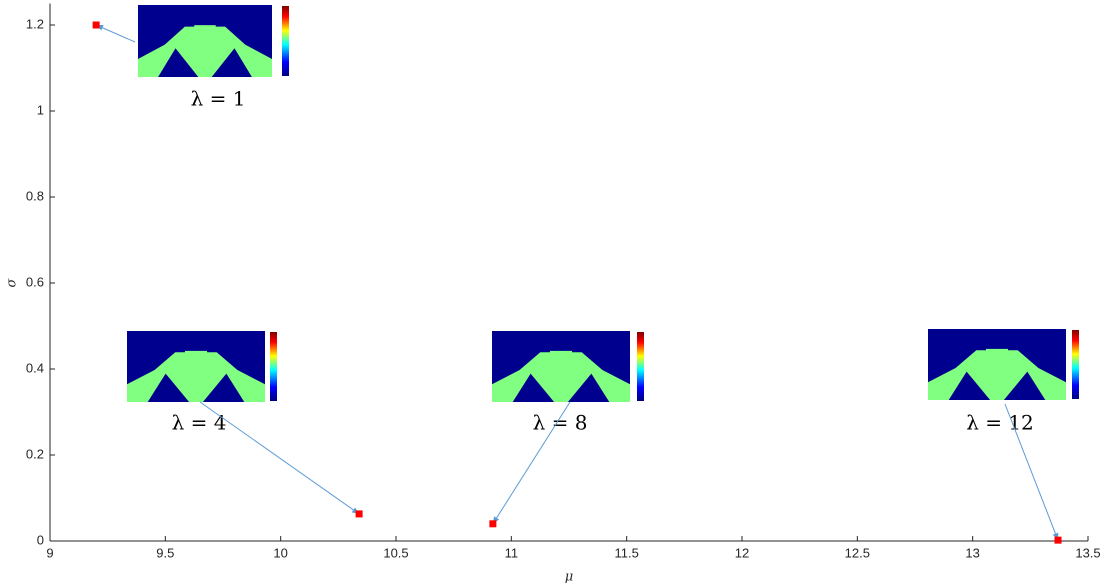 The height and width of the screenshot is (585, 1103). I want to click on x-tick-label: 11, so click(512, 552).